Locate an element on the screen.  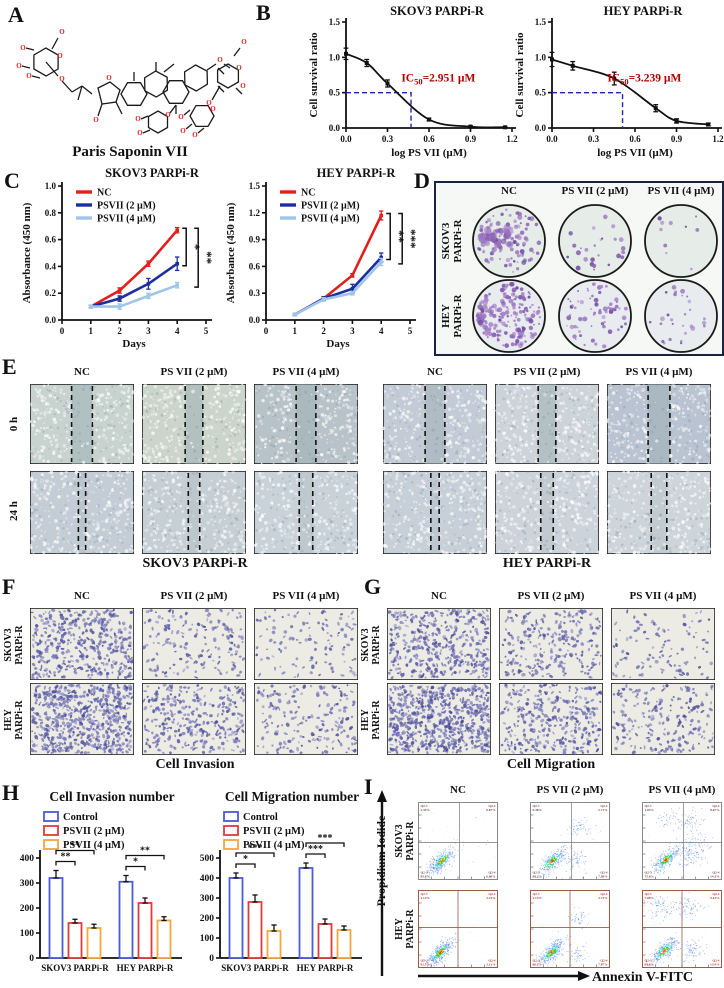
flow-x-axis-label: Annexin V-FITC is located at coordinates (643, 977).